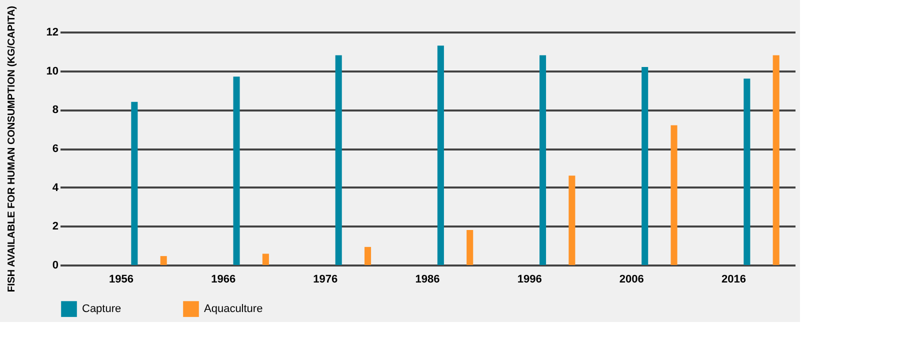 Image resolution: width=900 pixels, height=343 pixels. What do you see at coordinates (52, 71) in the screenshot?
I see `y-tick-label: 10` at bounding box center [52, 71].